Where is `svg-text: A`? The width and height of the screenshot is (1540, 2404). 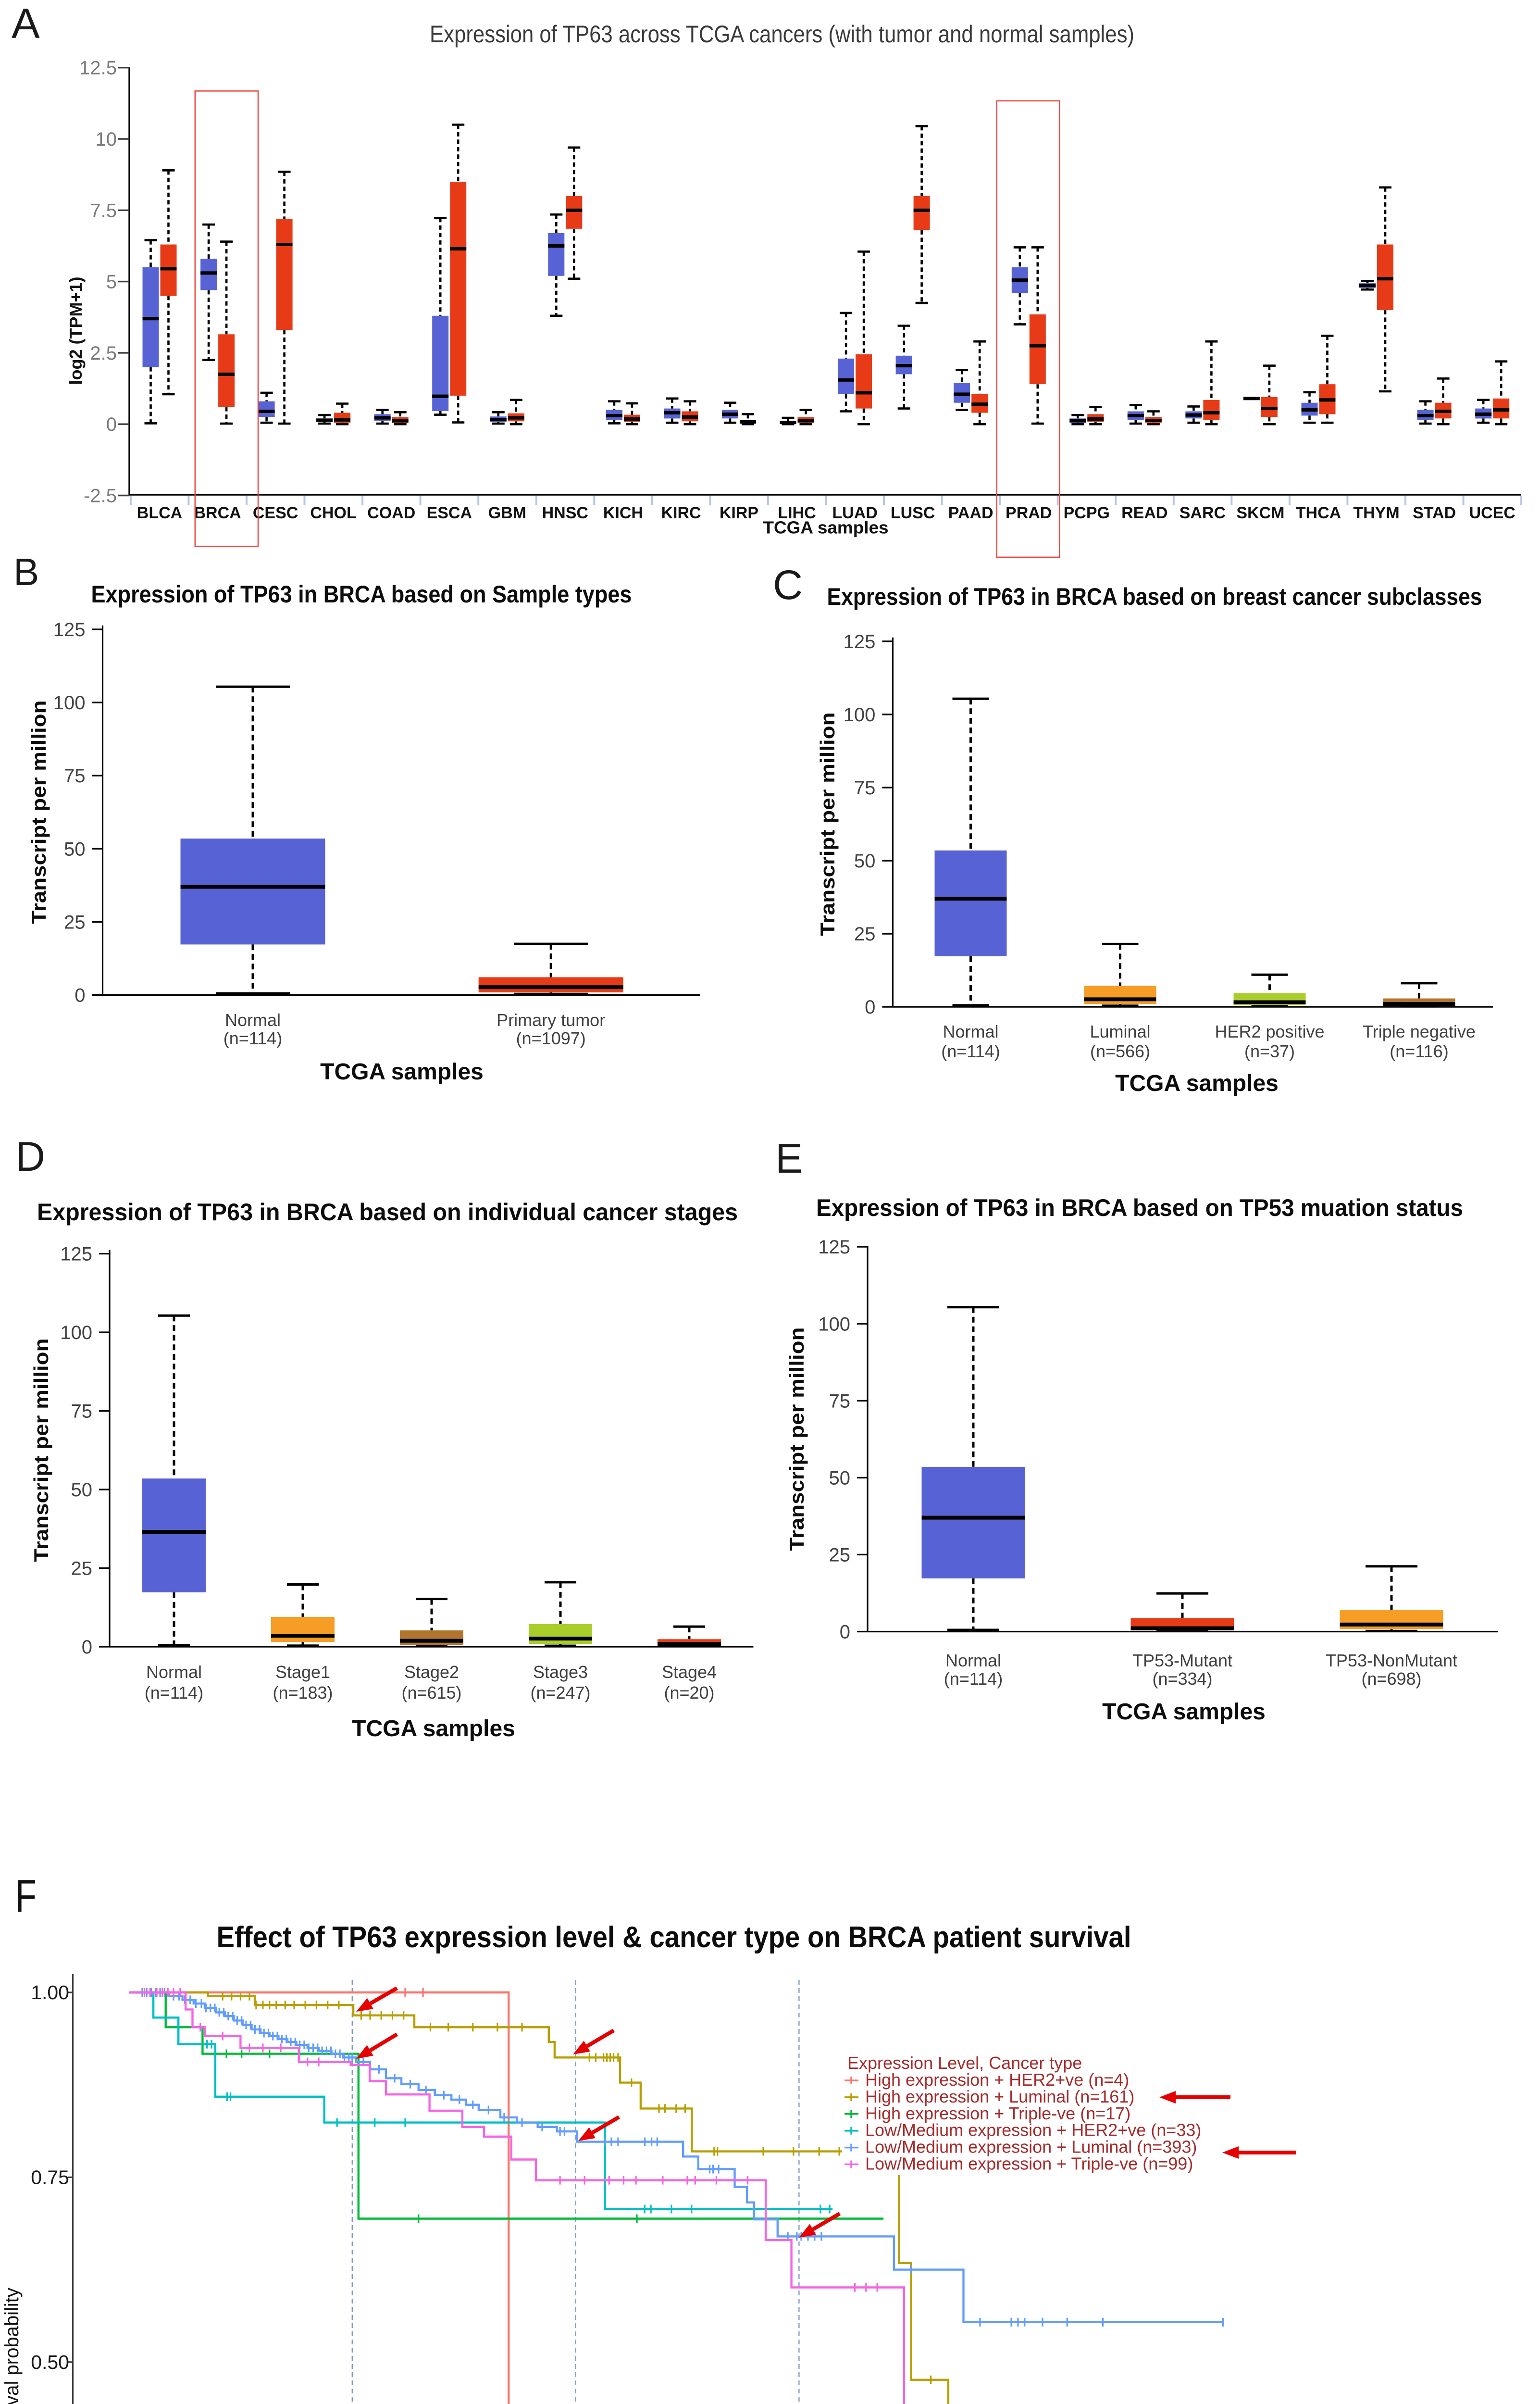
svg-text: A is located at coordinates (26, 23).